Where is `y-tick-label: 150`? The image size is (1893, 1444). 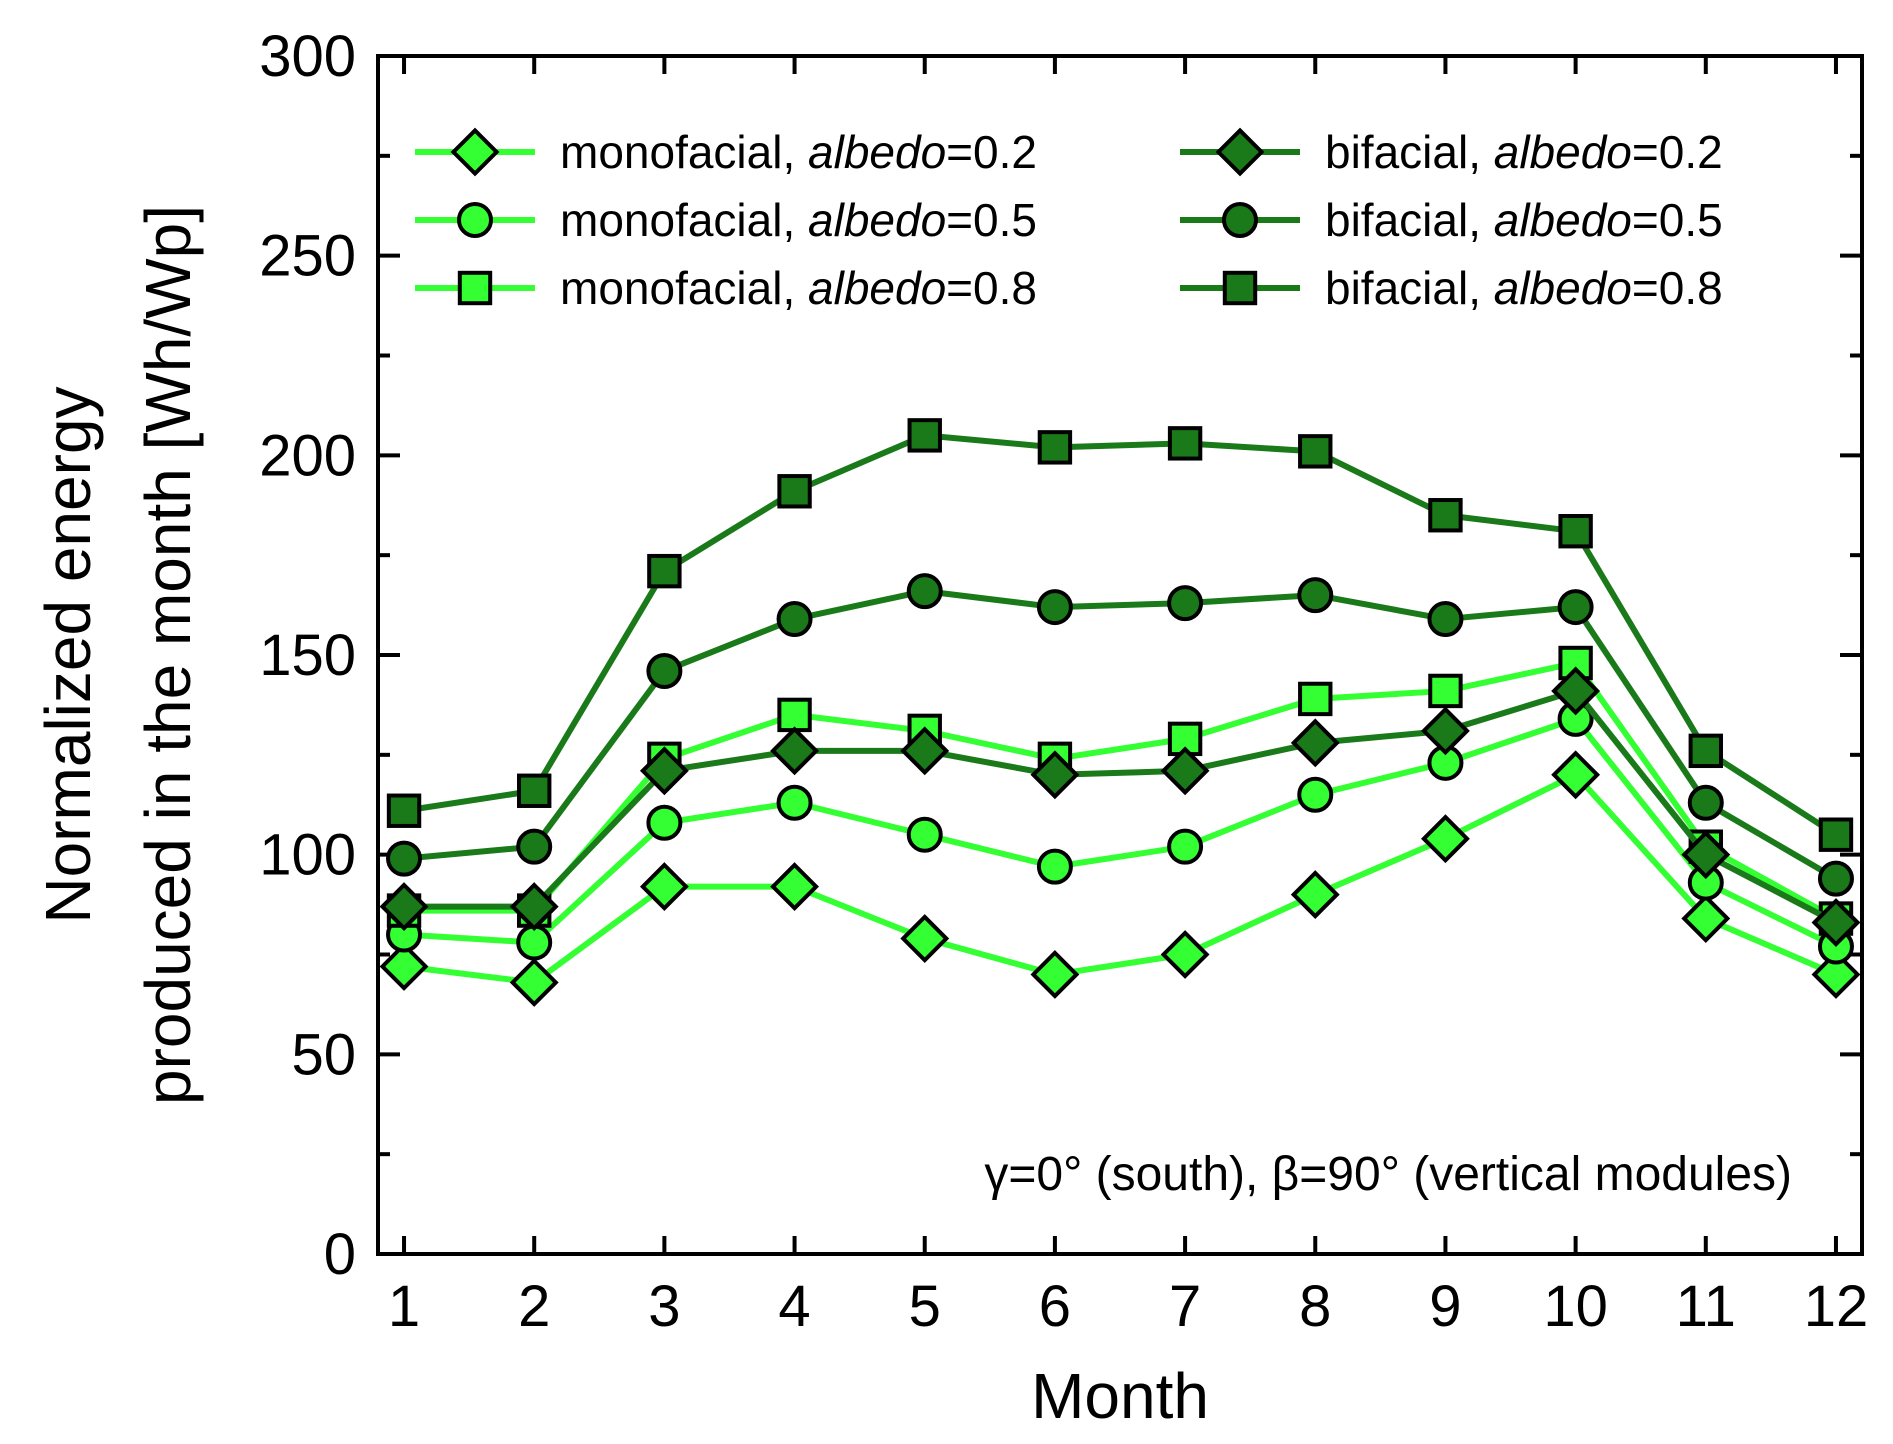
y-tick-label: 150 is located at coordinates (307, 655).